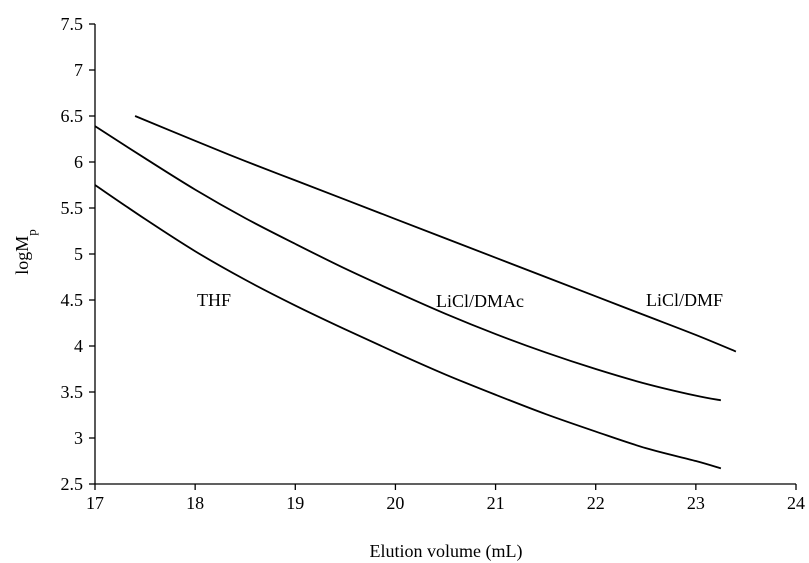 The width and height of the screenshot is (809, 563). I want to click on y-tick-label: 5.5, so click(72, 208).